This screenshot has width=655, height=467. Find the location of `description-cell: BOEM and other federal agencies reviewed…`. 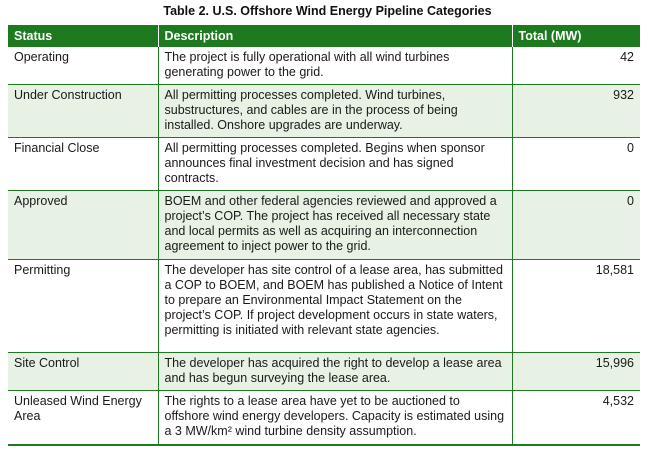

description-cell: BOEM and other federal agencies reviewed… is located at coordinates (335, 225).